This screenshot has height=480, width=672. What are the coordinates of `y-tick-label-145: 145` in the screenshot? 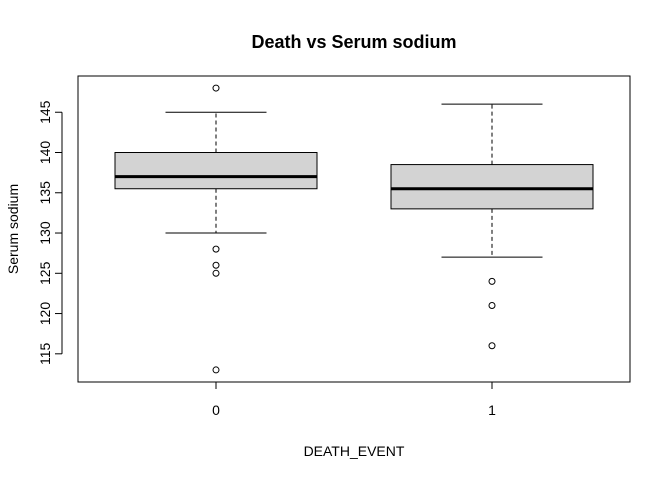 It's located at (45, 112).